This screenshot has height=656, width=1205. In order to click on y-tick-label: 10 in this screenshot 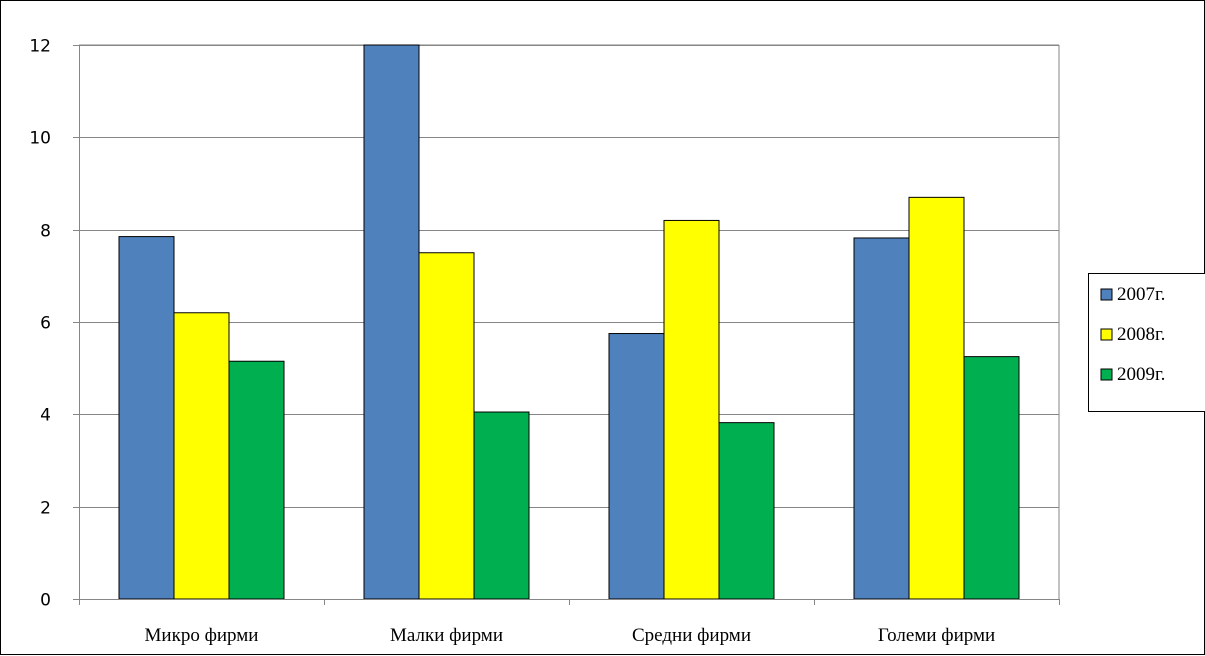, I will do `click(40, 139)`.